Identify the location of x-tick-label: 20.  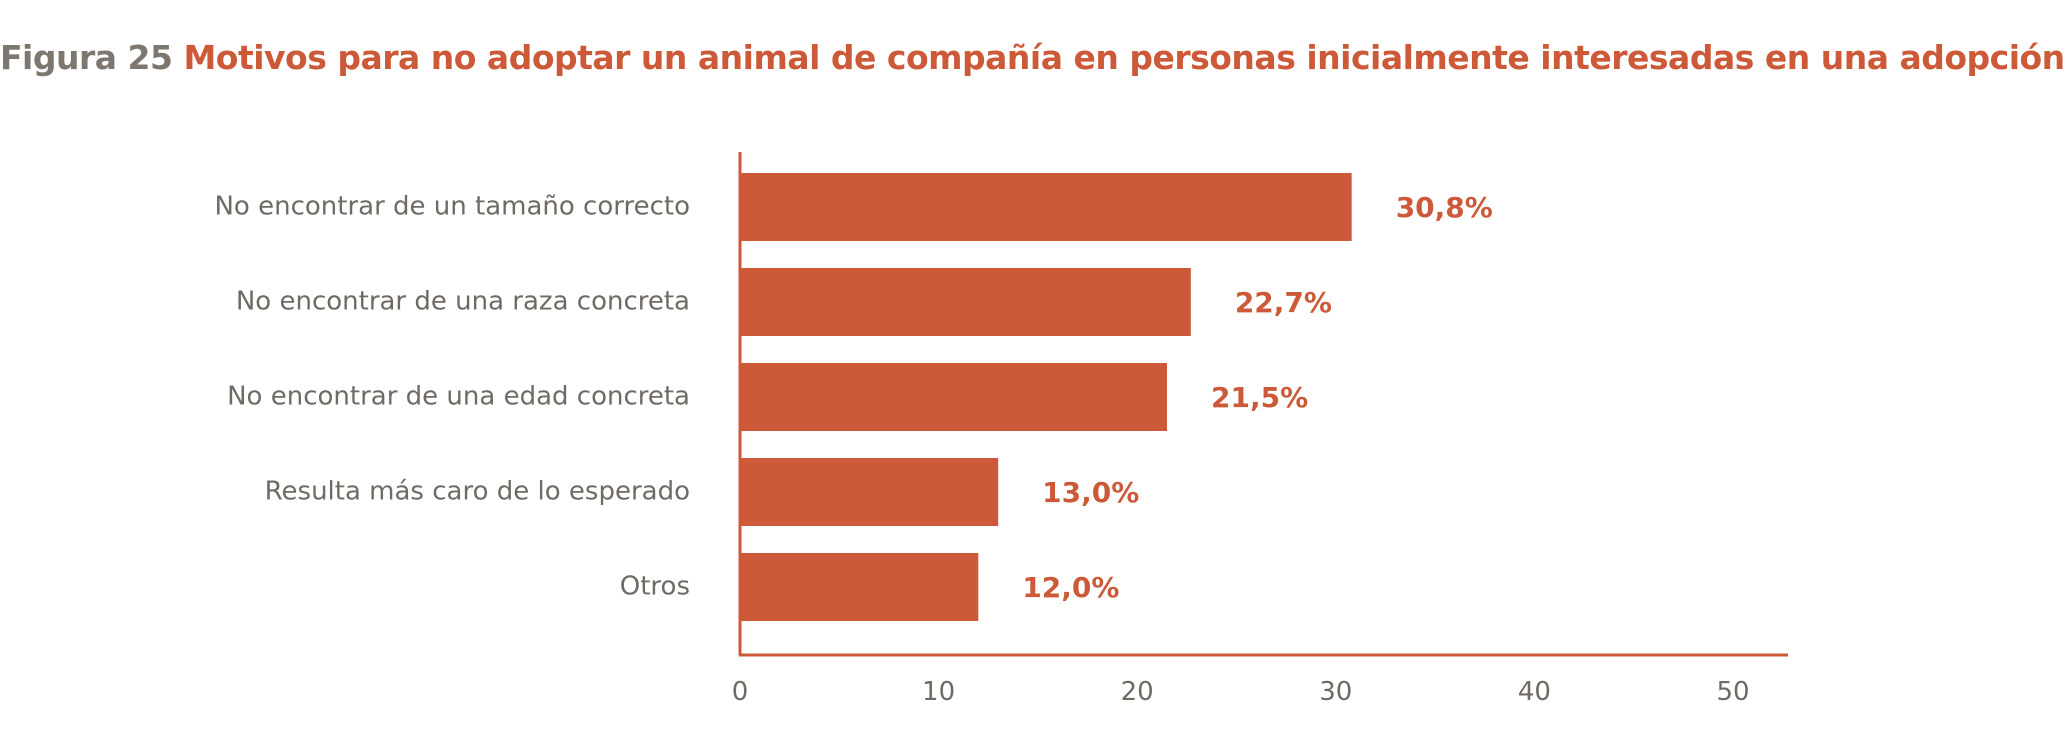
(1137, 692).